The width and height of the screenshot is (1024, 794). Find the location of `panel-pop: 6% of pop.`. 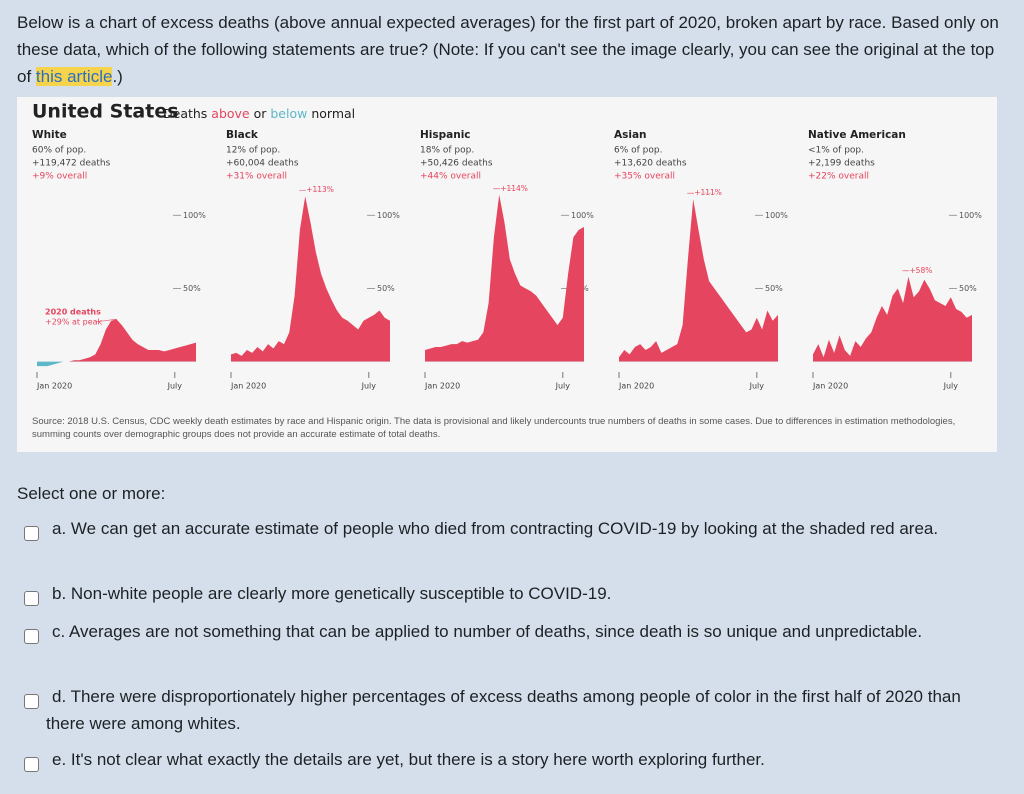

panel-pop: 6% of pop. is located at coordinates (638, 151).